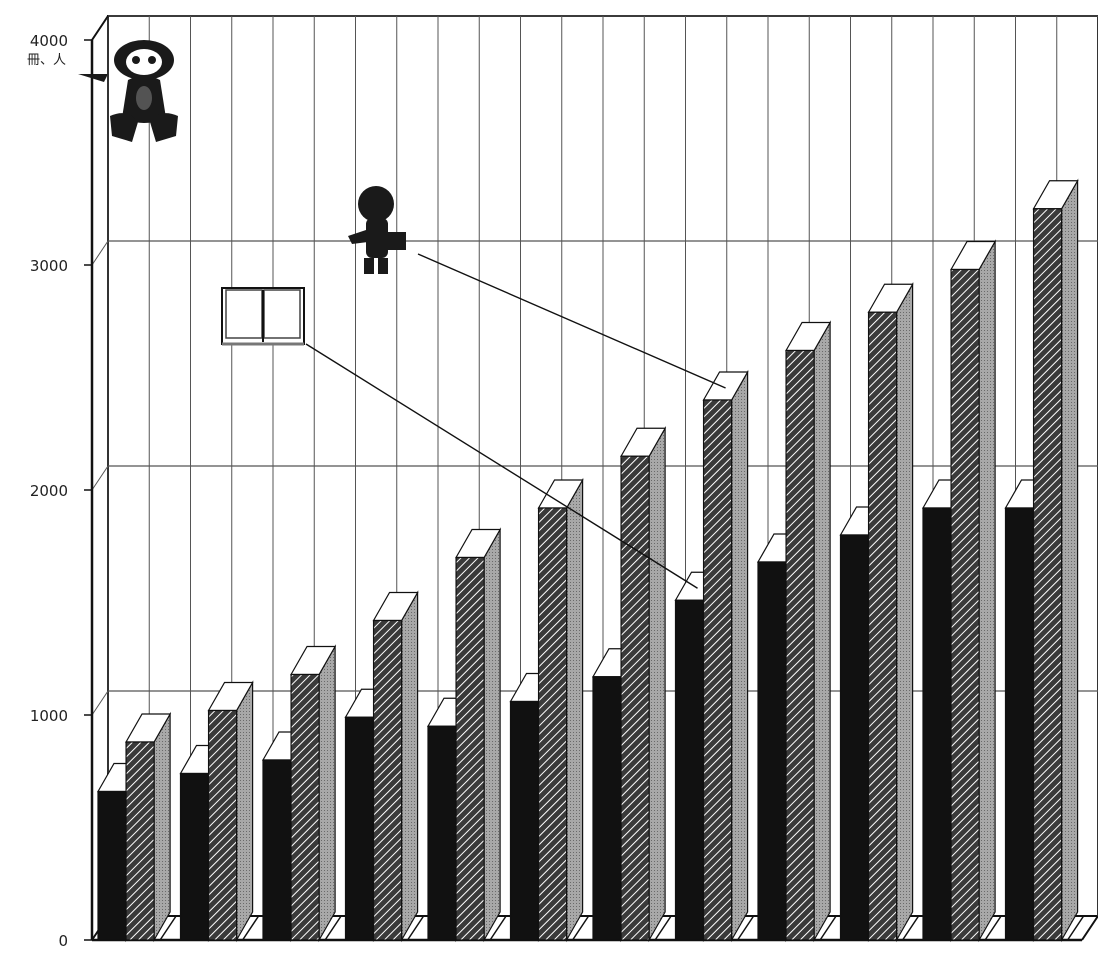 This screenshot has height=955, width=1098. What do you see at coordinates (49, 716) in the screenshot?
I see `y-tick-label: 1000` at bounding box center [49, 716].